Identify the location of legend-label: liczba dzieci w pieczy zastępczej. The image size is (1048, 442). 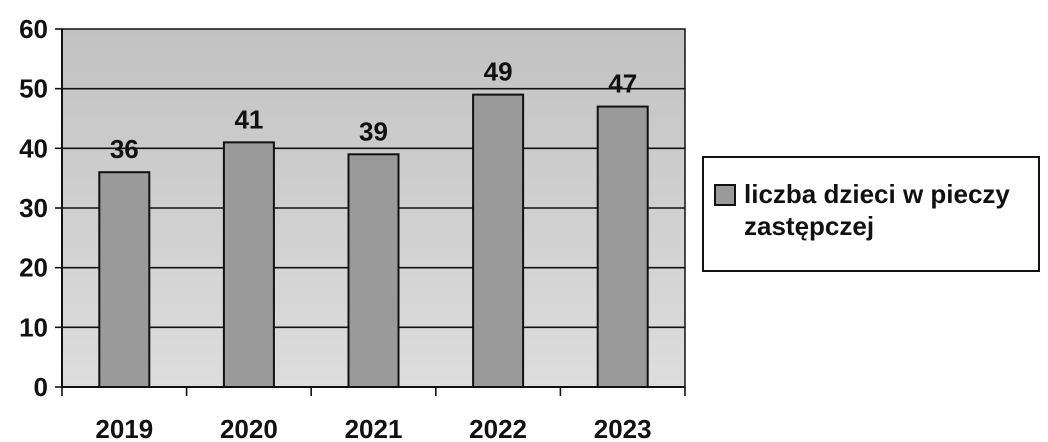
(877, 210).